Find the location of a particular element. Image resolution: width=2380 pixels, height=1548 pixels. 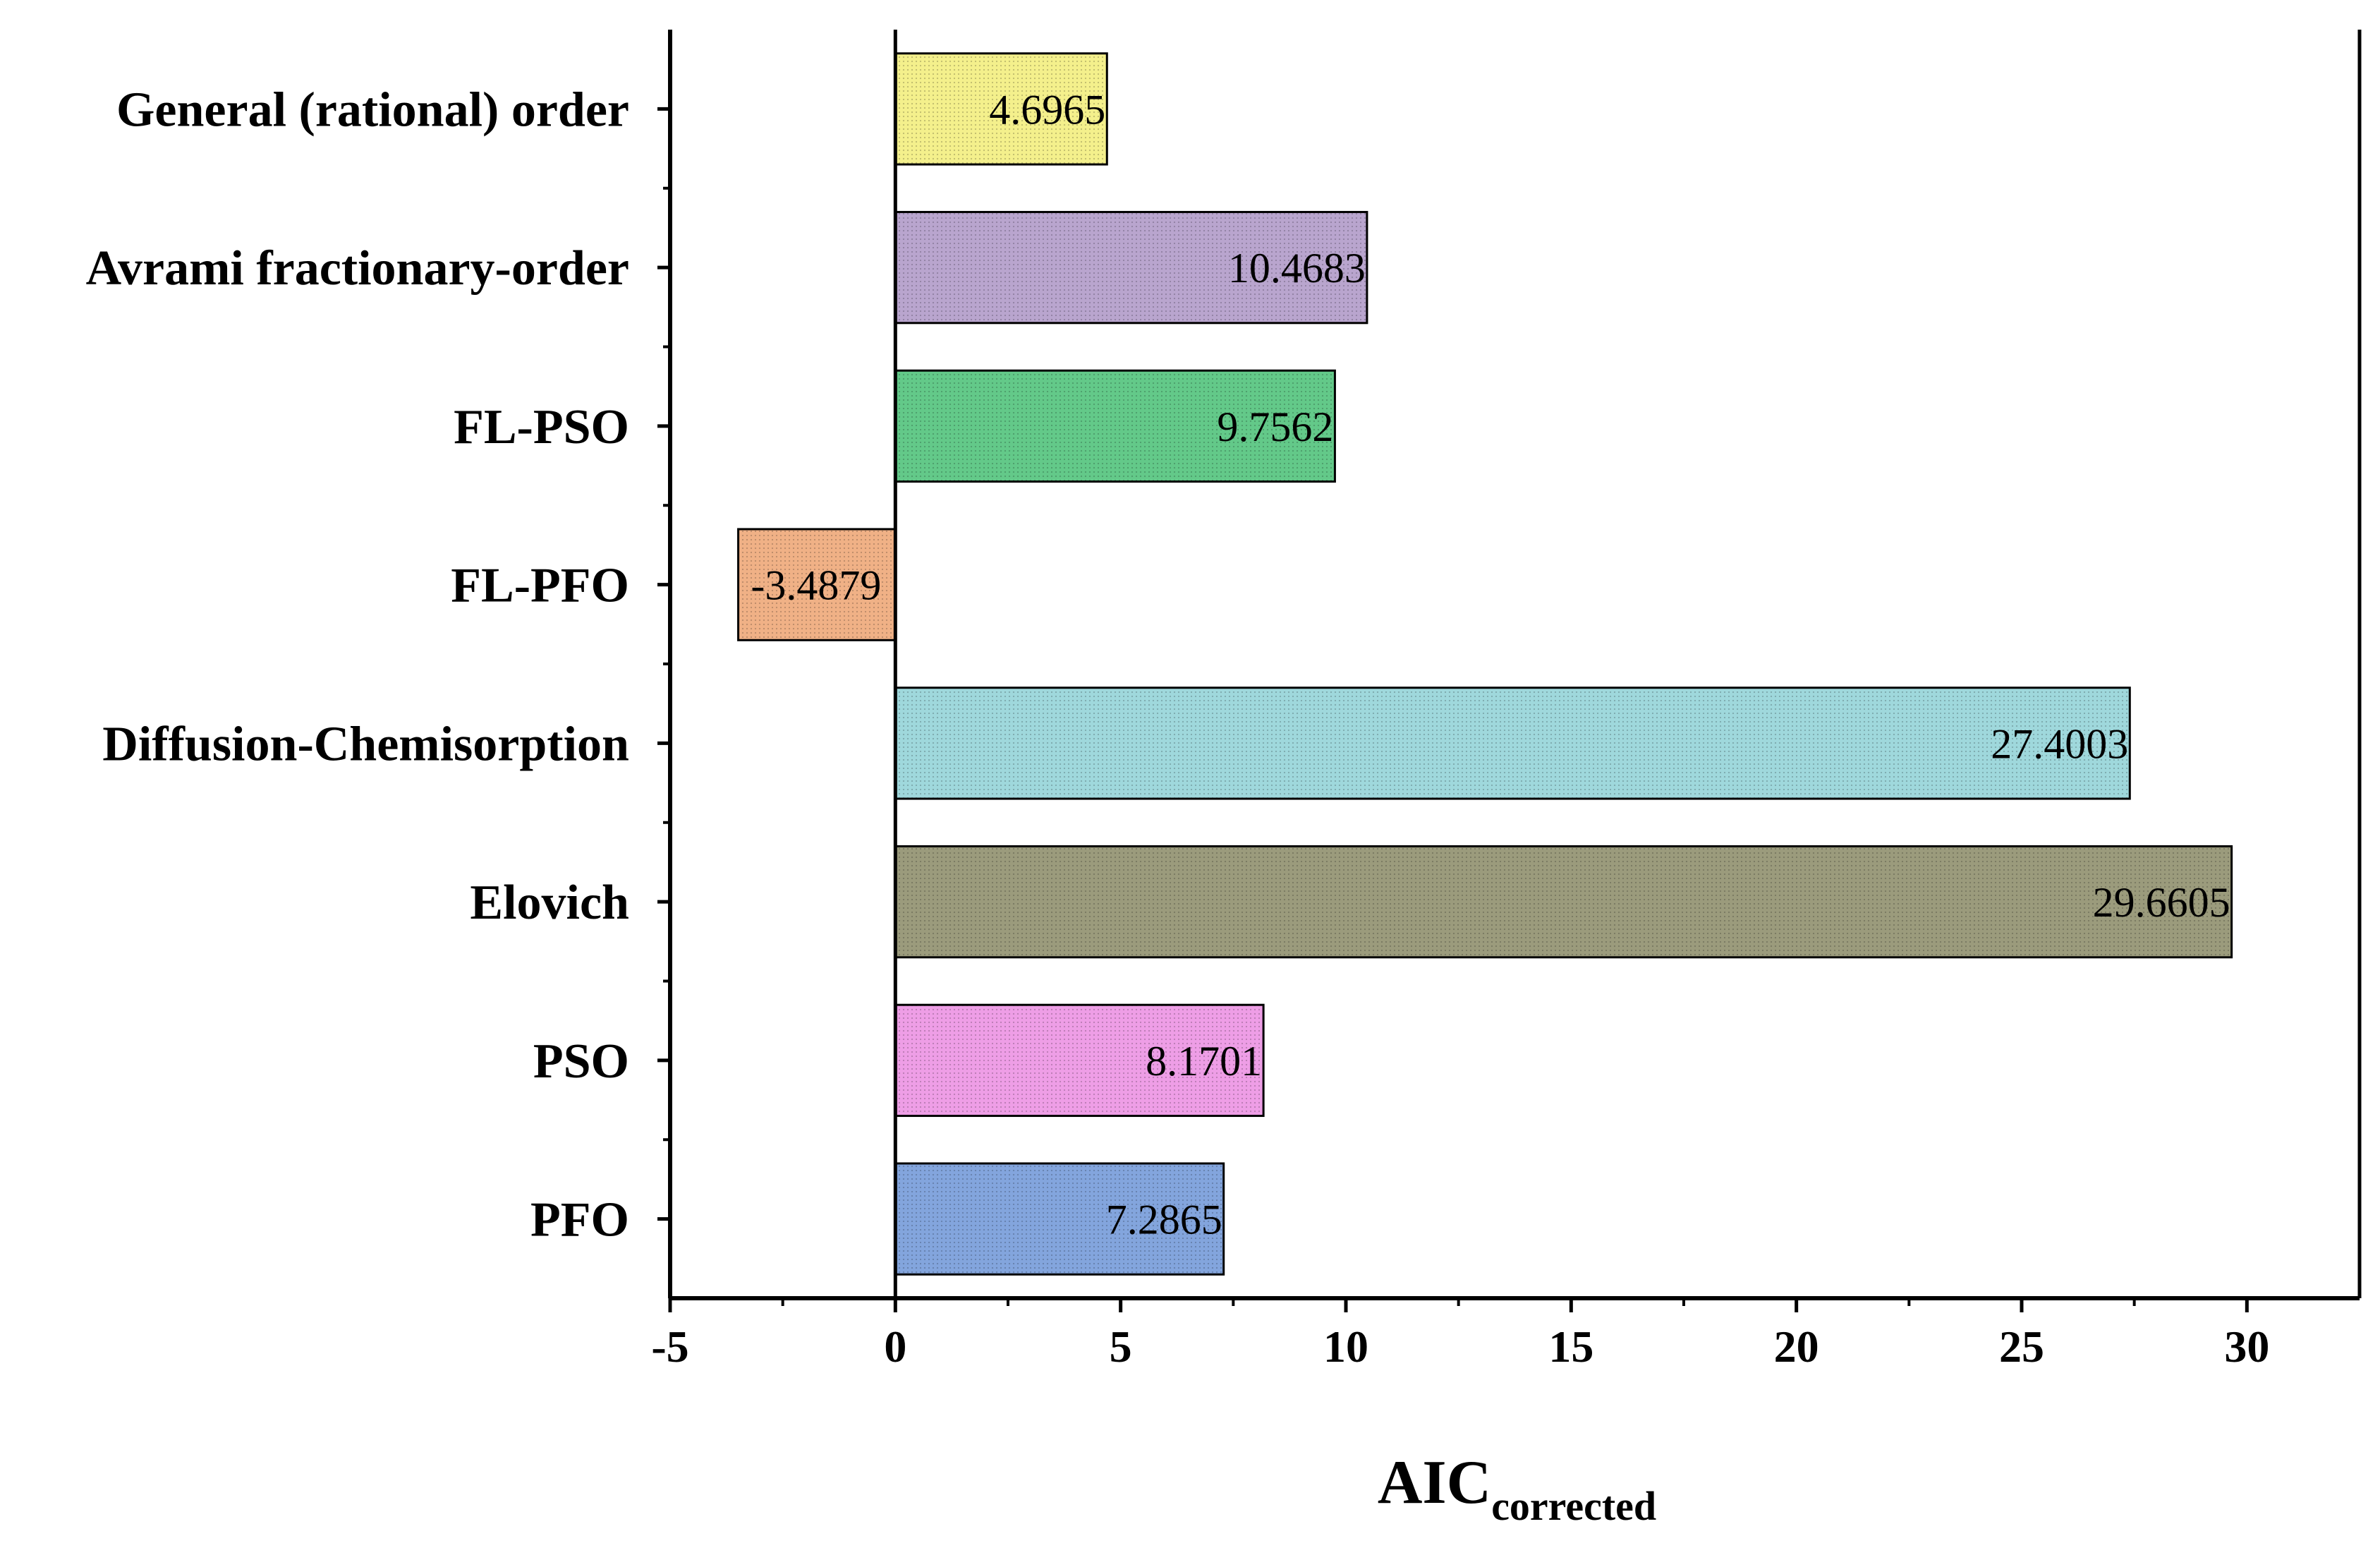

x-tick-label: 15 is located at coordinates (1571, 1347).